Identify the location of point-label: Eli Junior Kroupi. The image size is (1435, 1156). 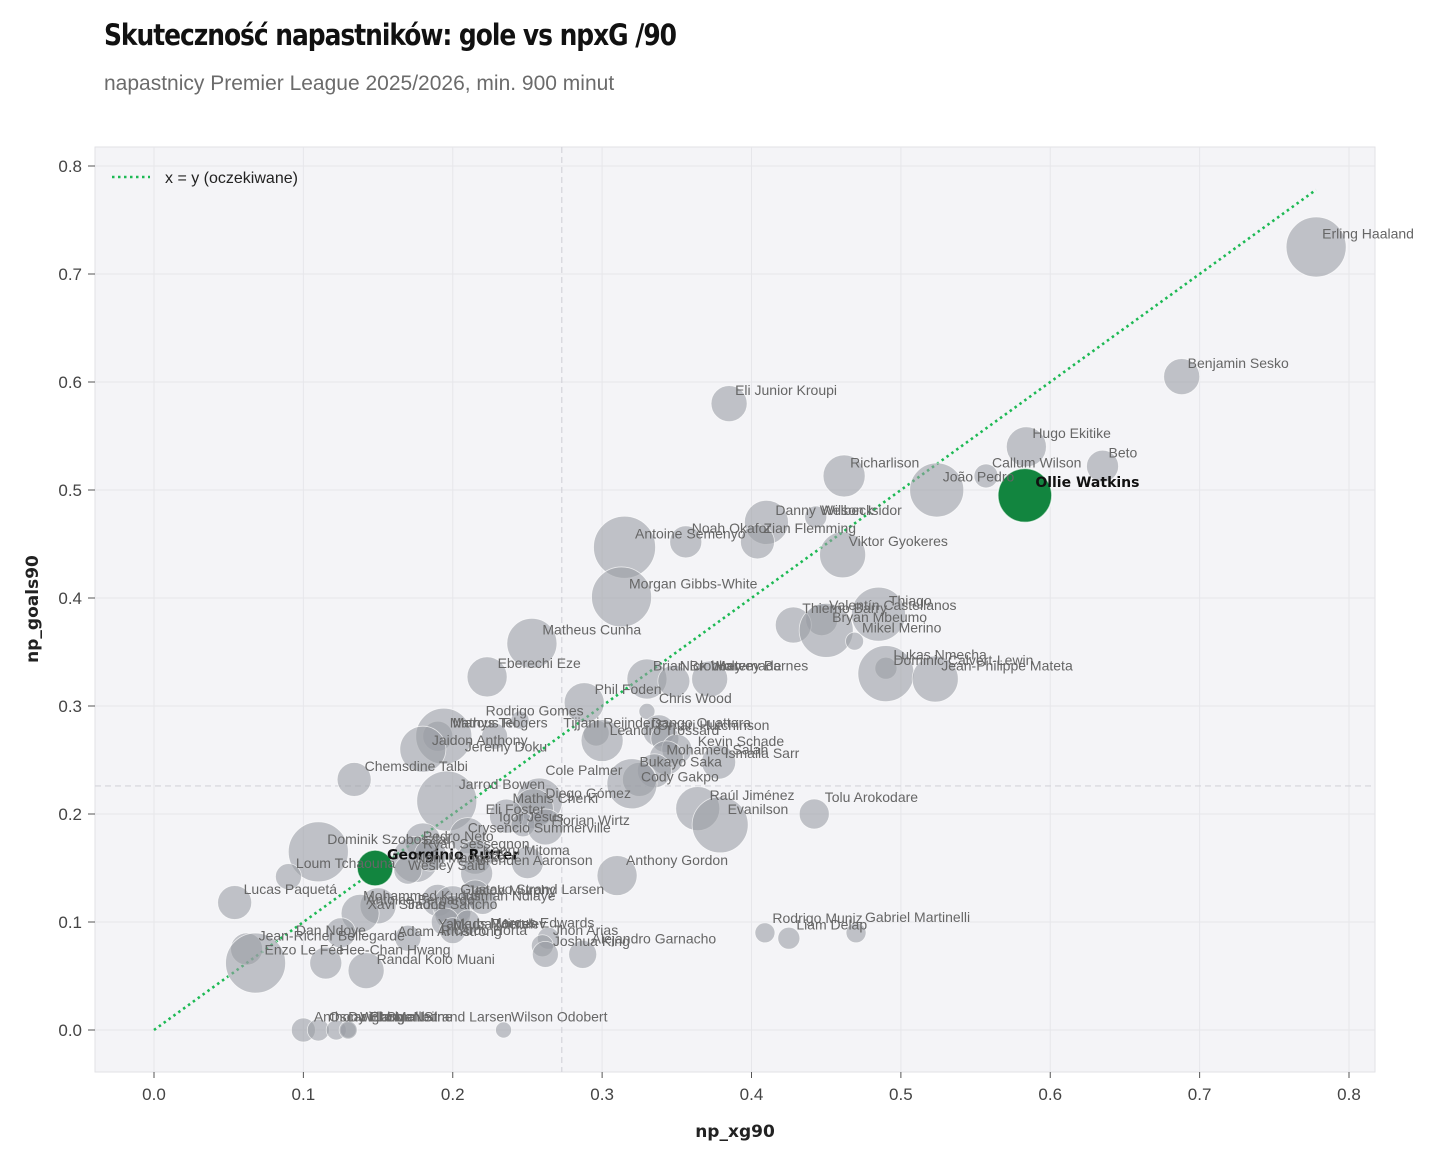
(786, 390).